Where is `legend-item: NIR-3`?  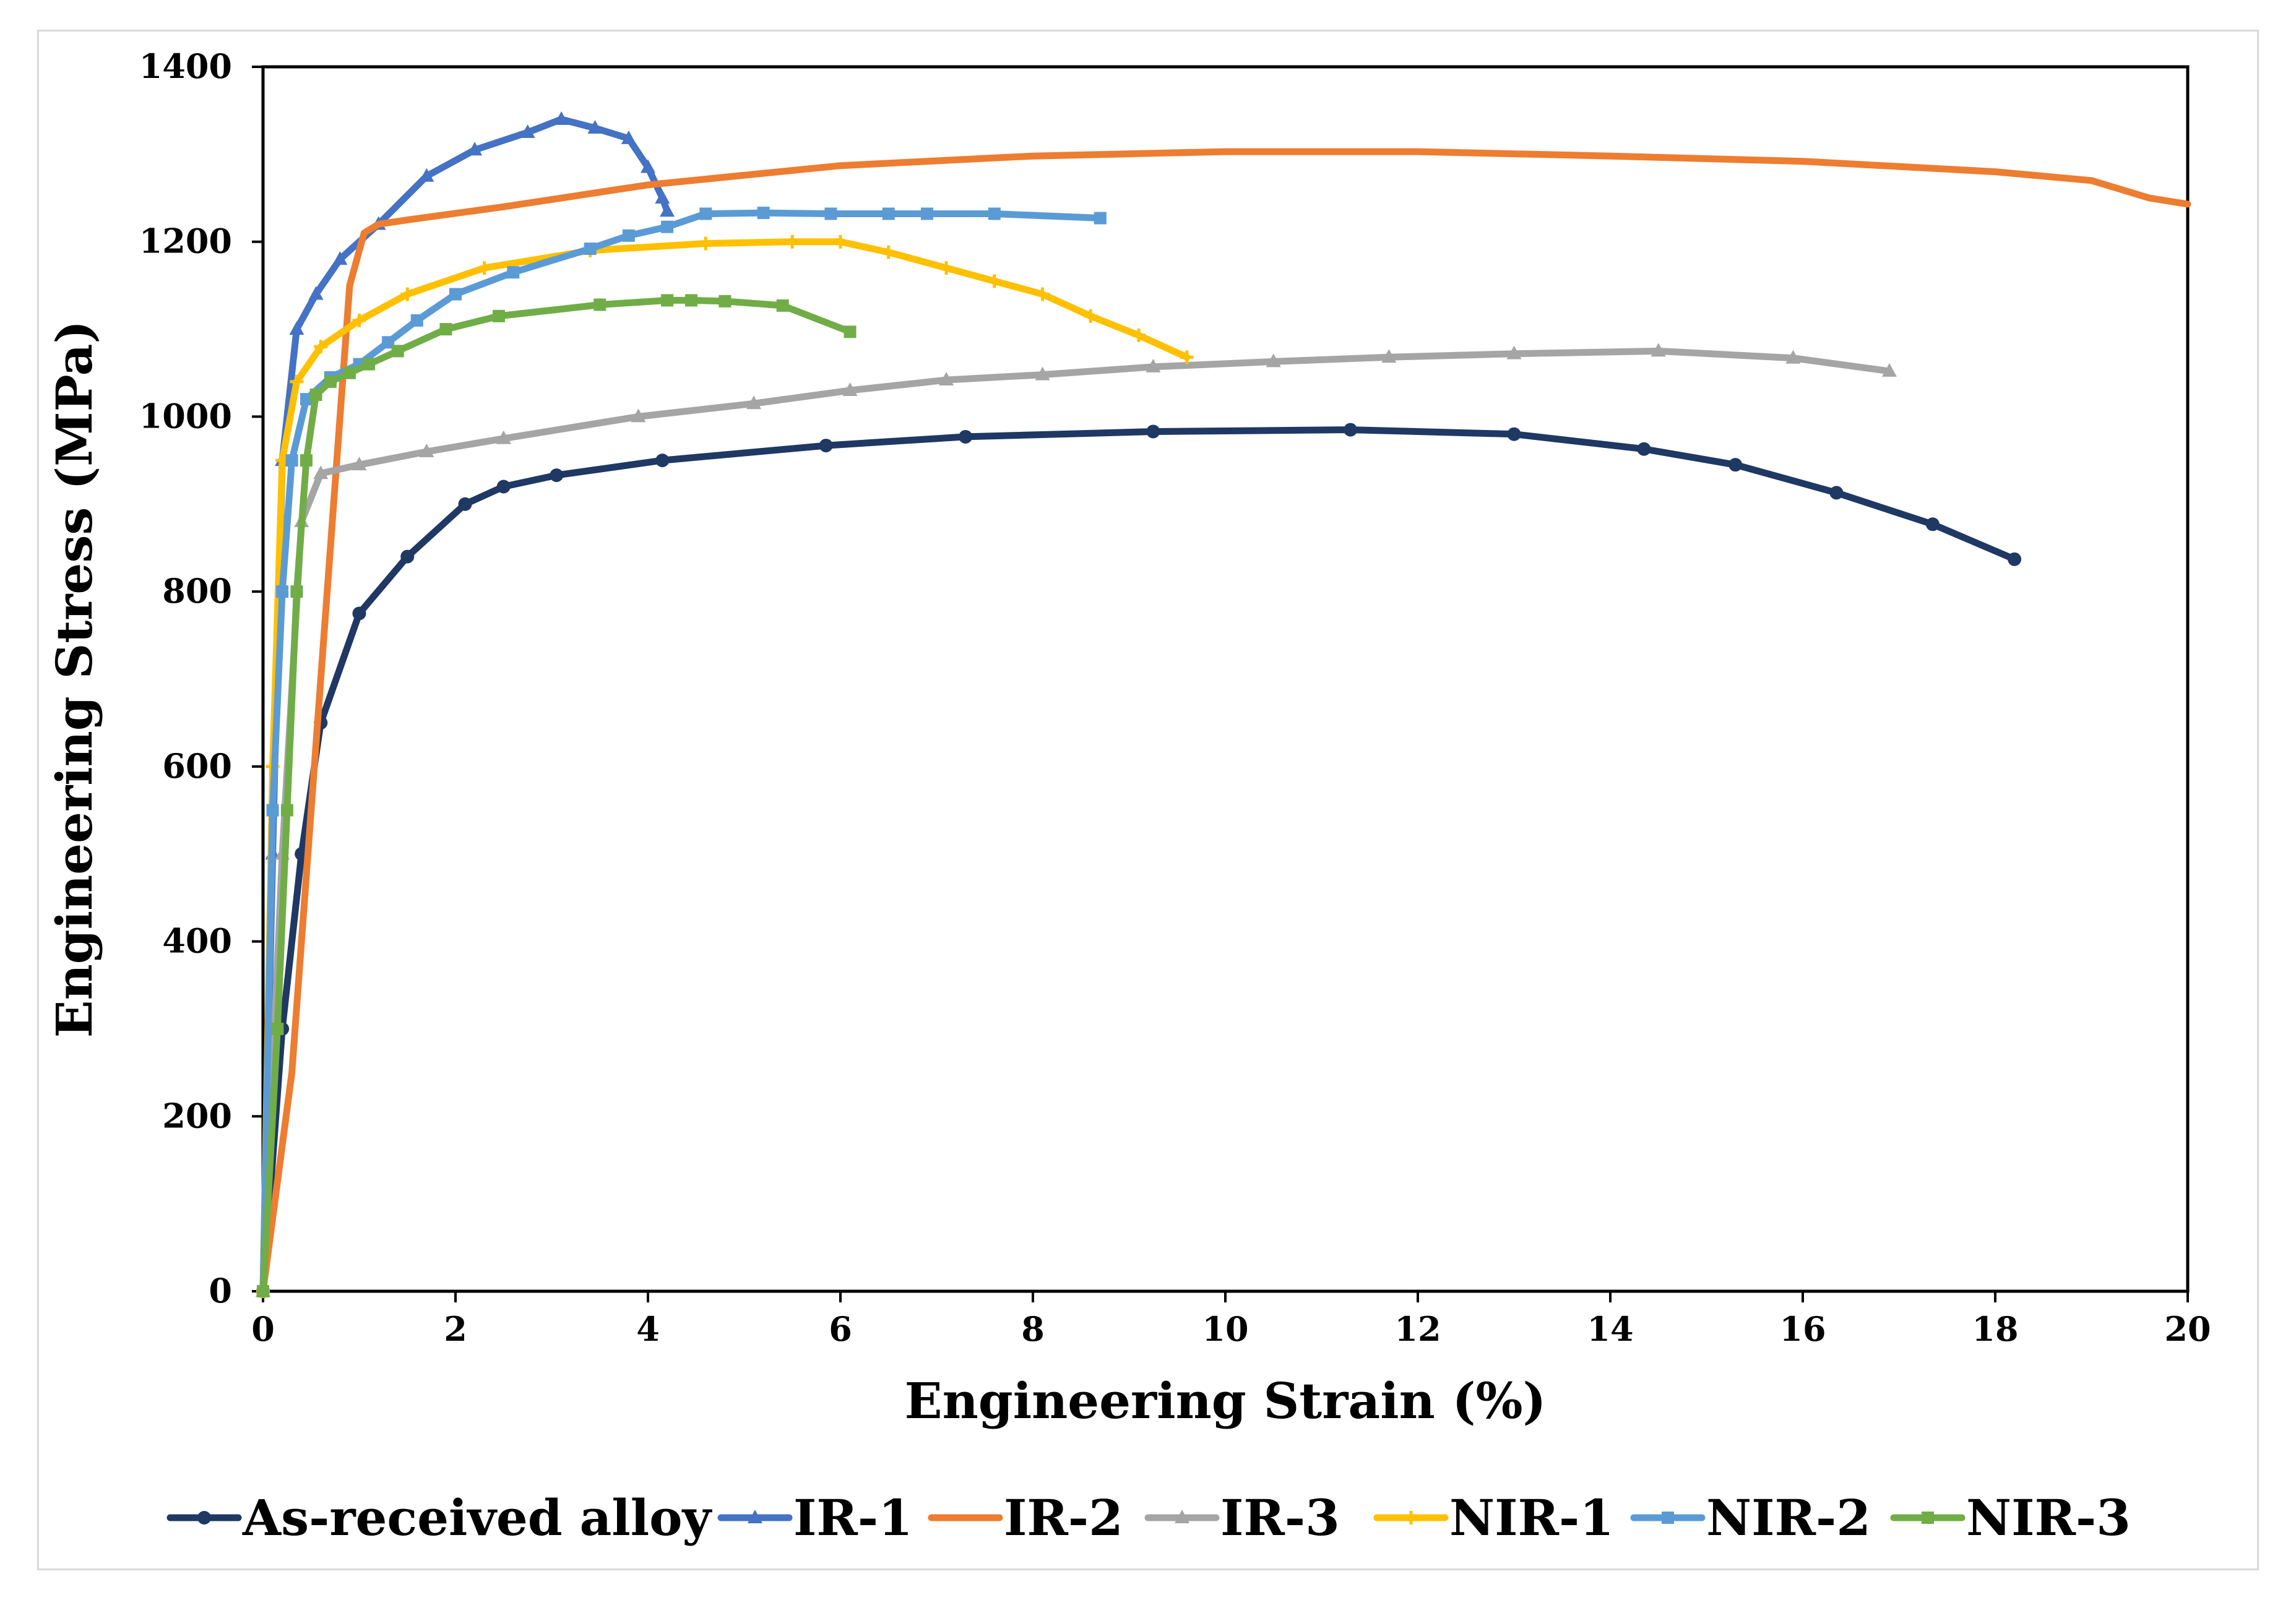
legend-item: NIR-3 is located at coordinates (2011, 1518).